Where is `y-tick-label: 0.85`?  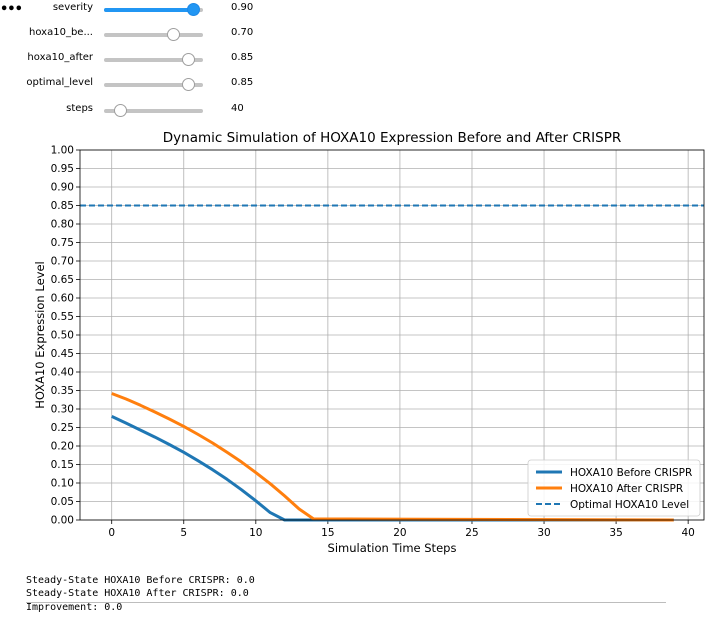
y-tick-label: 0.85 is located at coordinates (62, 206).